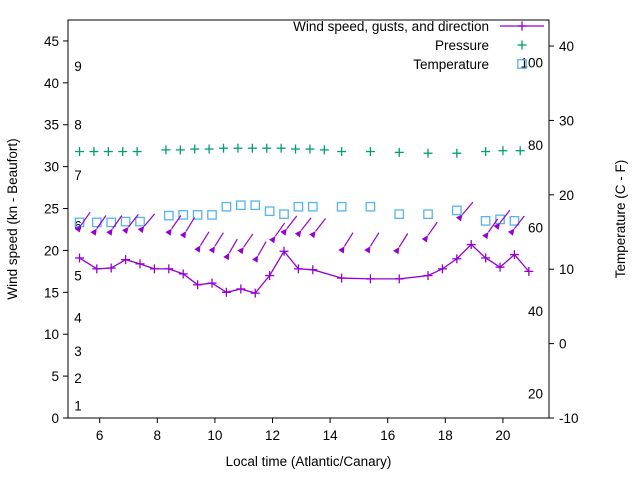  Describe the element at coordinates (78, 236) in the screenshot. I see `beaufort-scale-labels: 1 2 3 4 5 6 7 8 9` at that location.